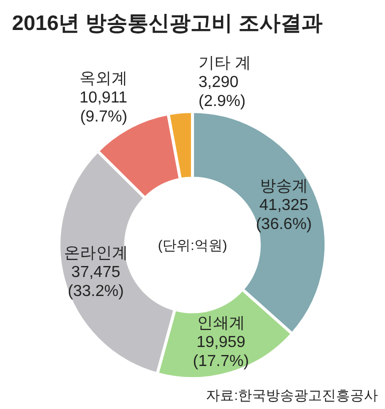 Image resolution: width=385 pixels, height=409 pixels. What do you see at coordinates (96, 282) in the screenshot?
I see `data-label: 37,475 (33.2%)` at bounding box center [96, 282].